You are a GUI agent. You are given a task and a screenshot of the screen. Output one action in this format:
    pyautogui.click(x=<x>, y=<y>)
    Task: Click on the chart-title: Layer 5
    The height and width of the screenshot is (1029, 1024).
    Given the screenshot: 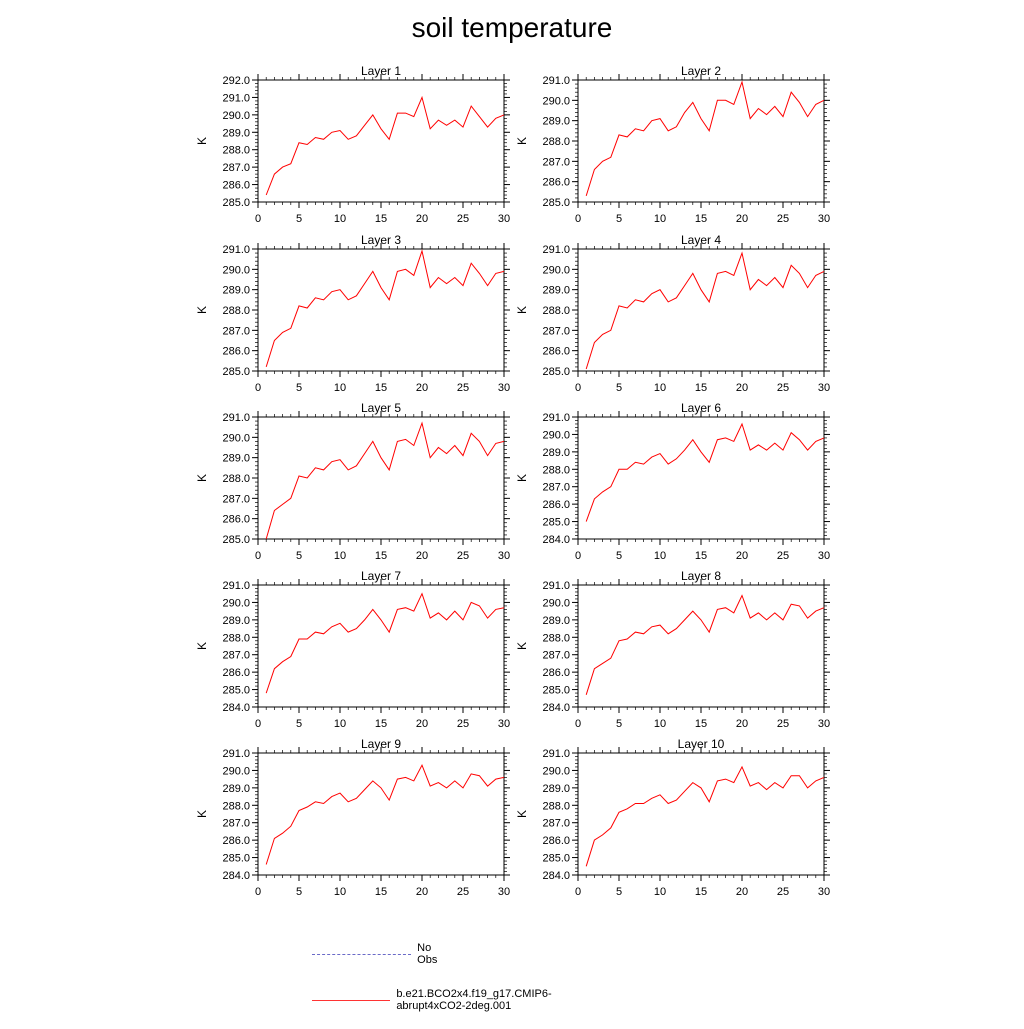 What is the action you would take?
    pyautogui.click(x=381, y=408)
    